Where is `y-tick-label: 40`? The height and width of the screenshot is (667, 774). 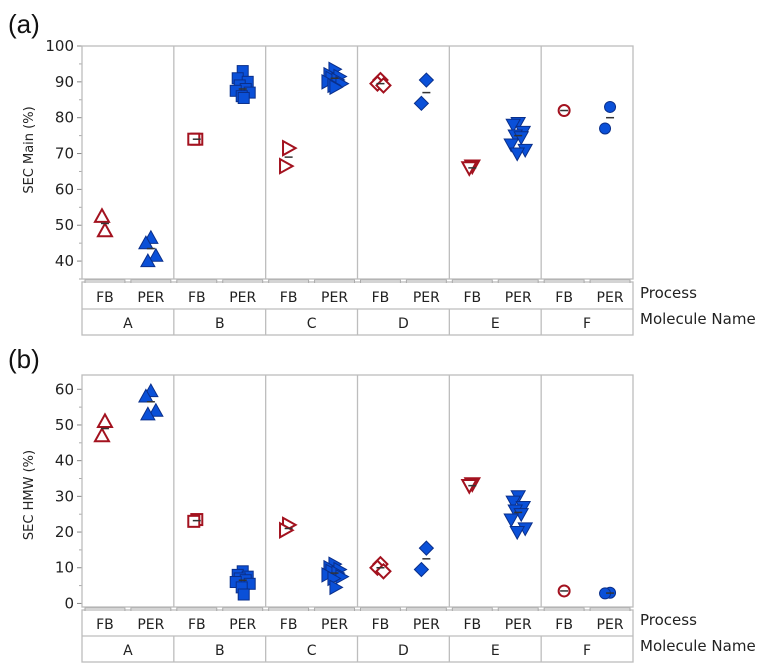
y-tick-label: 40 is located at coordinates (64, 261).